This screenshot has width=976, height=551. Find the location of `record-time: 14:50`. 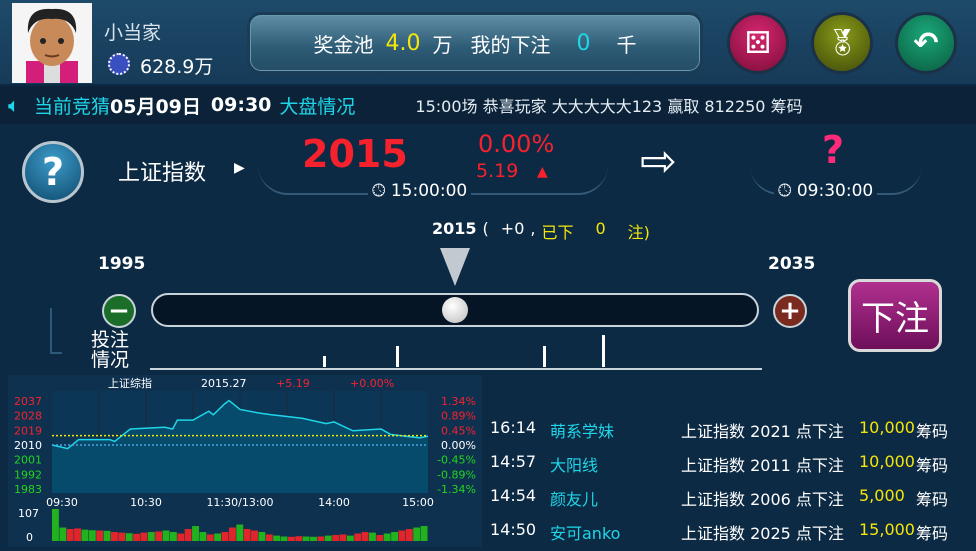

record-time: 14:50 is located at coordinates (513, 529).